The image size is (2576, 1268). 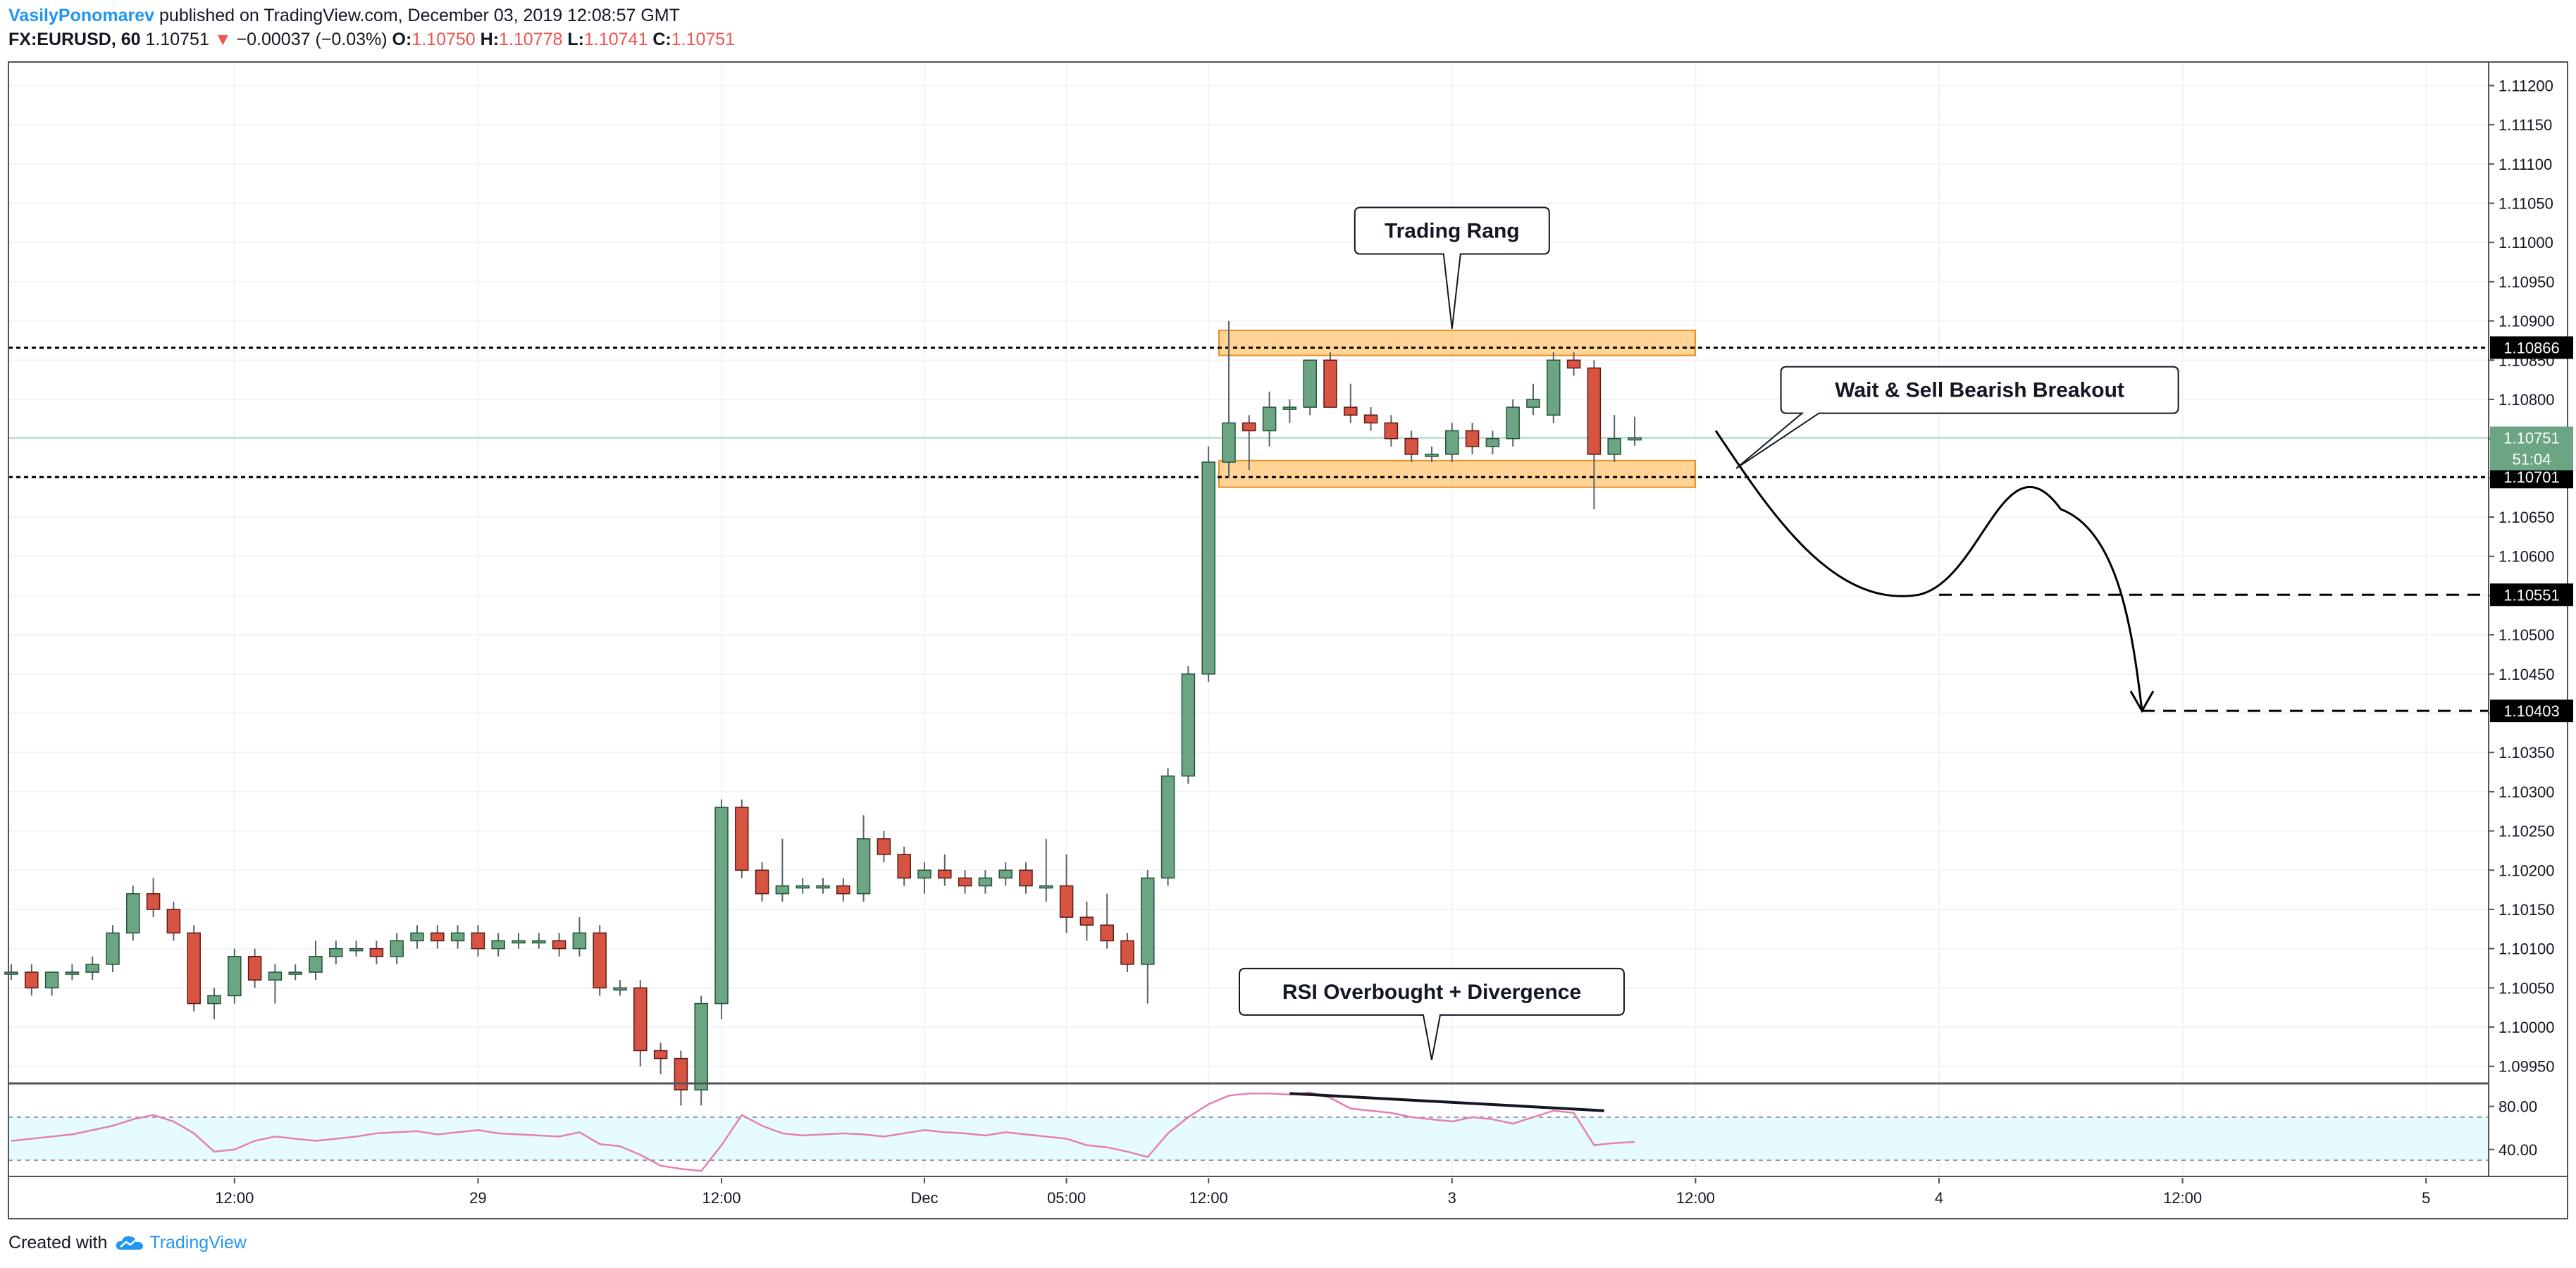 What do you see at coordinates (81, 16) in the screenshot?
I see `author-link: VasilyPonomarev` at bounding box center [81, 16].